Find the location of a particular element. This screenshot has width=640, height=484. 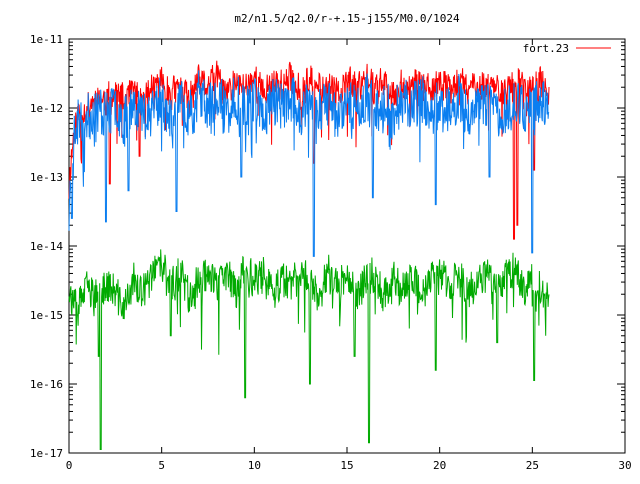

y-tick-label: 1e-13 is located at coordinates (46, 177).